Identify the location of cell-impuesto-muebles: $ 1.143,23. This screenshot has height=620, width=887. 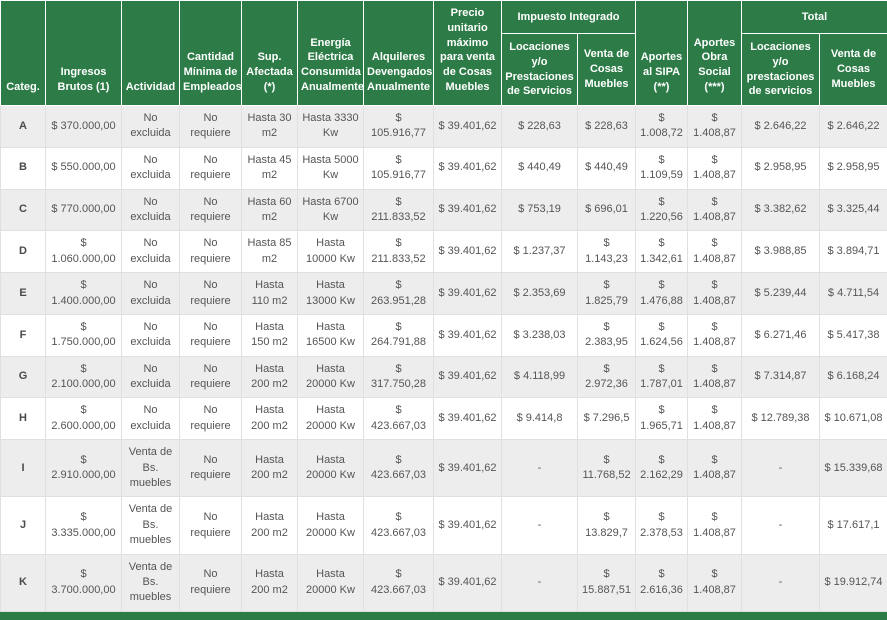
(607, 252).